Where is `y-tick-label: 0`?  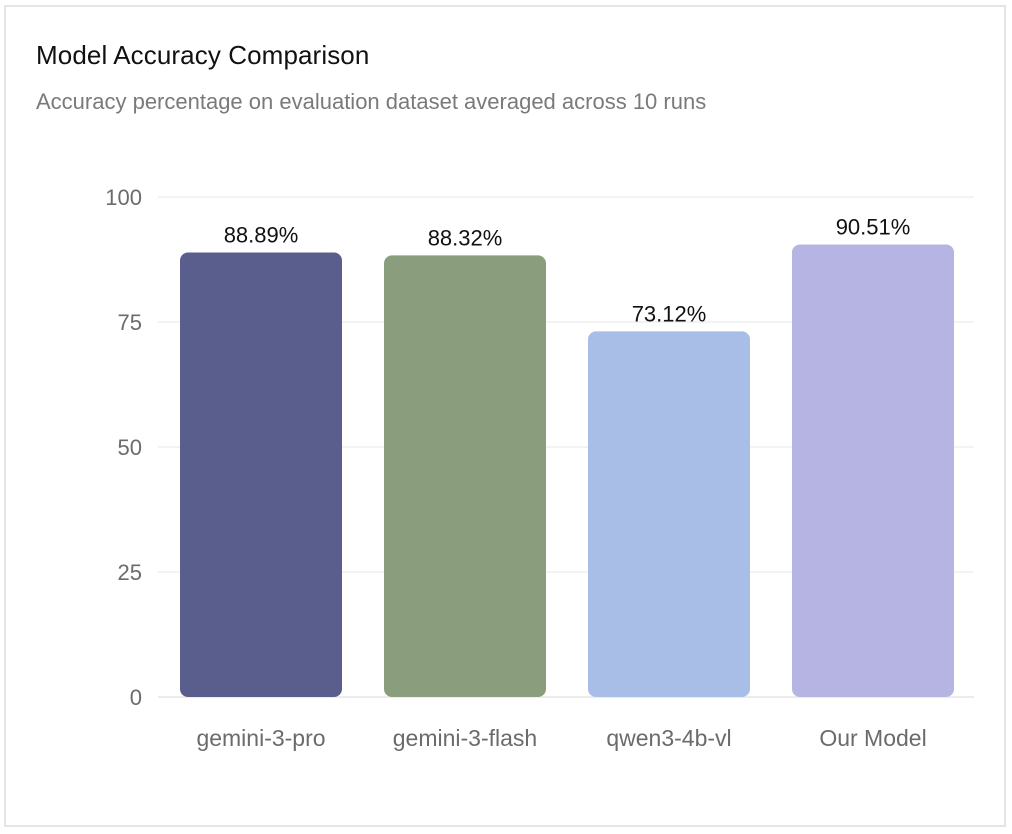 y-tick-label: 0 is located at coordinates (136, 697).